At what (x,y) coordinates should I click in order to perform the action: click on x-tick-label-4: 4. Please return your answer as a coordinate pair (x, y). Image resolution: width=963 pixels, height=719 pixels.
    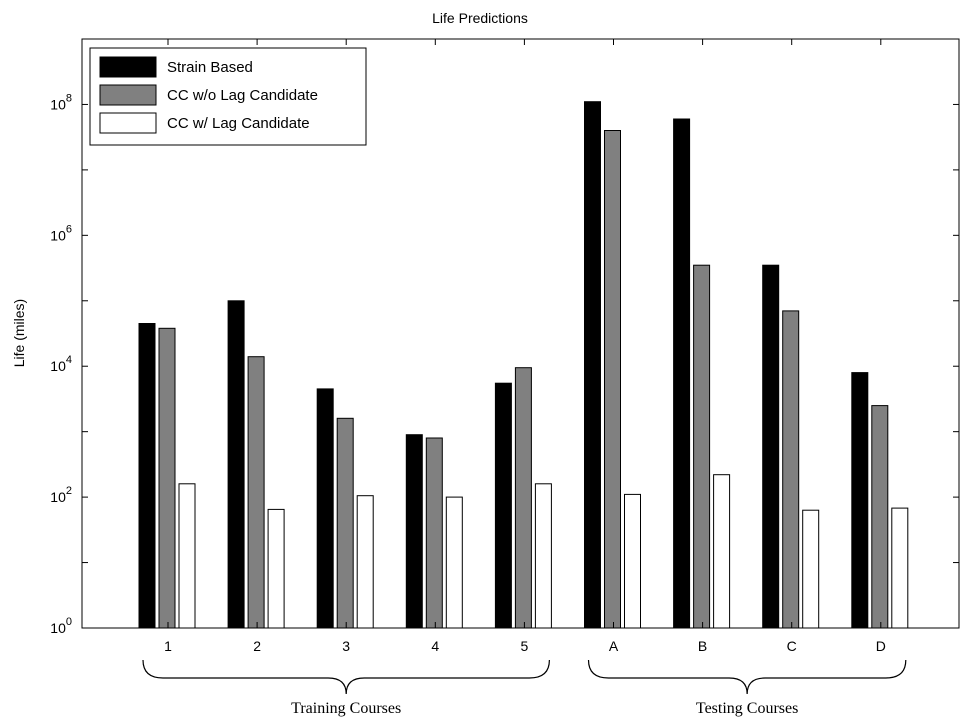
    Looking at the image, I should click on (435, 646).